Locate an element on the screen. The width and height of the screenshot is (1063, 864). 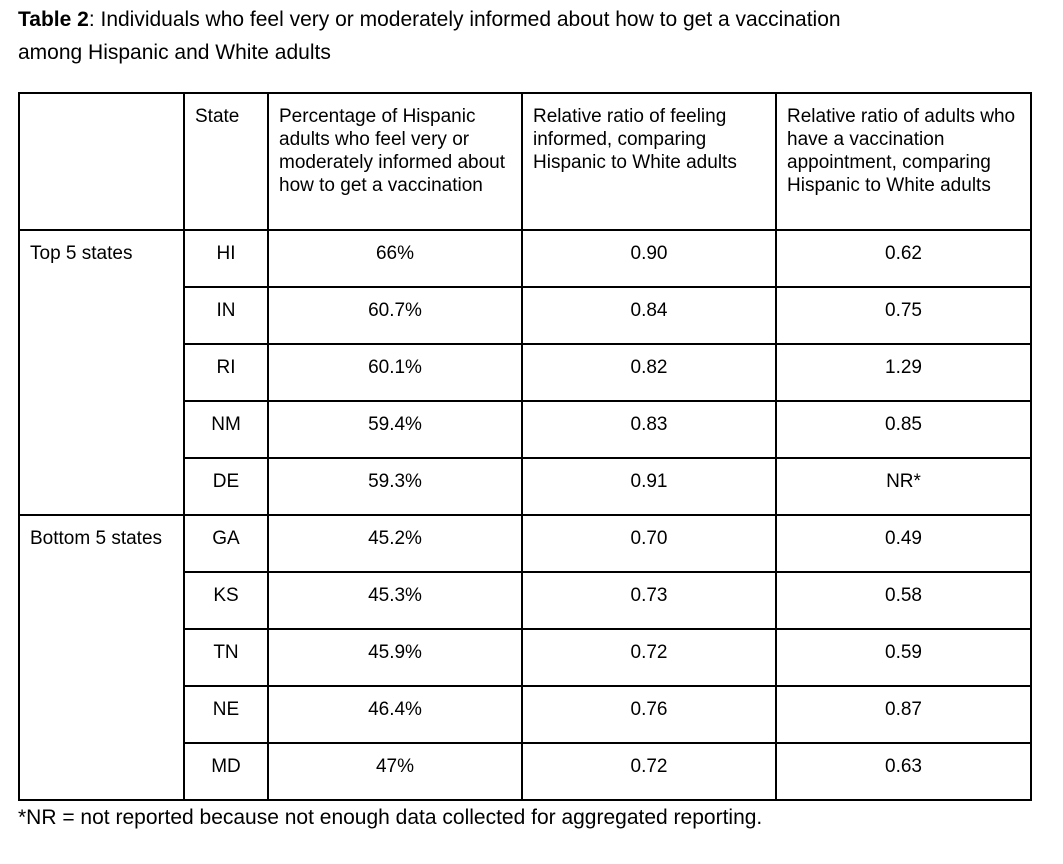
percentage-cell: 47% is located at coordinates (395, 771).